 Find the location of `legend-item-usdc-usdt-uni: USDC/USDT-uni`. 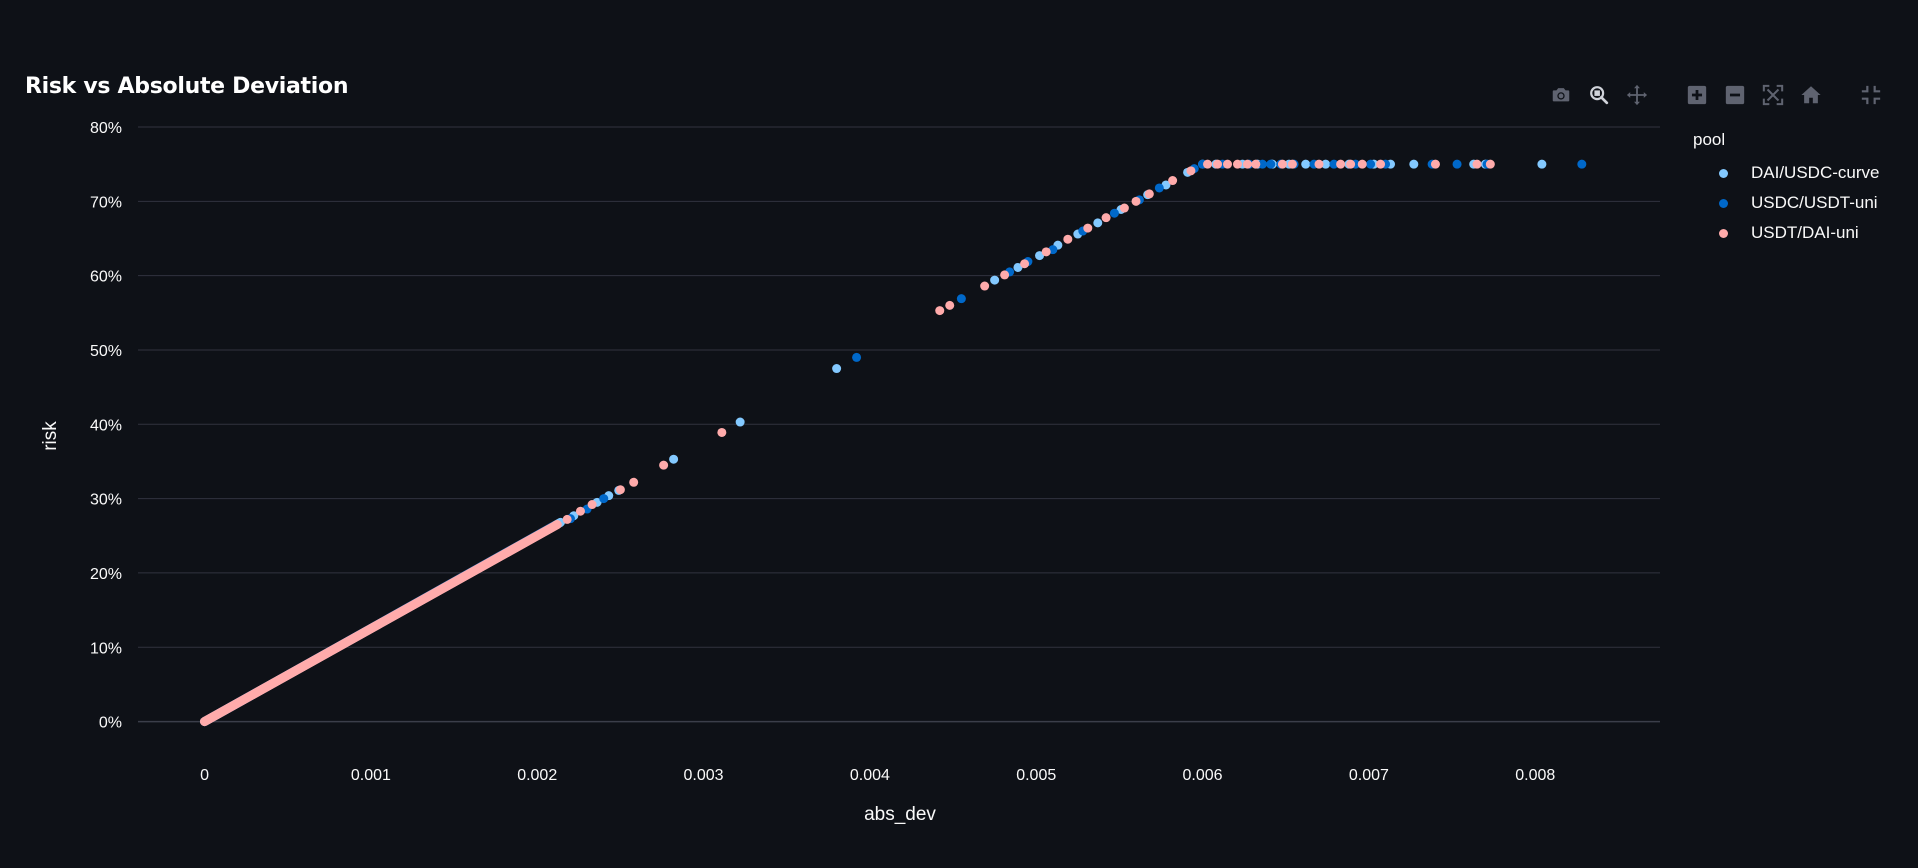

legend-item-usdc-usdt-uni: USDC/USDT-uni is located at coordinates (1785, 203).